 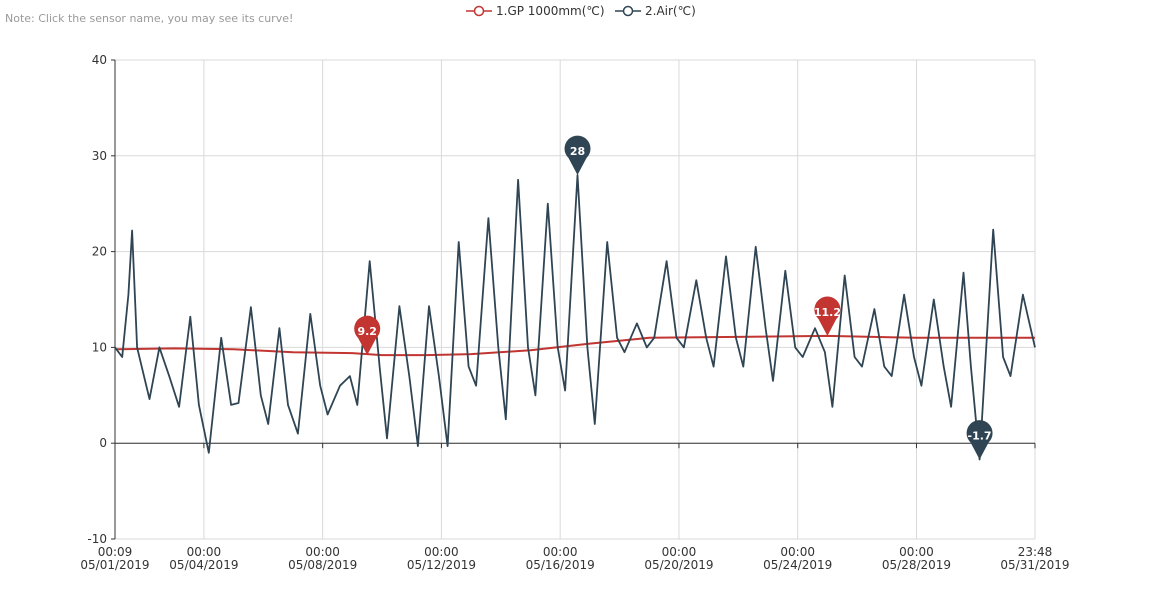 What do you see at coordinates (678, 565) in the screenshot?
I see `x-tick-date-label: 05/20/2019` at bounding box center [678, 565].